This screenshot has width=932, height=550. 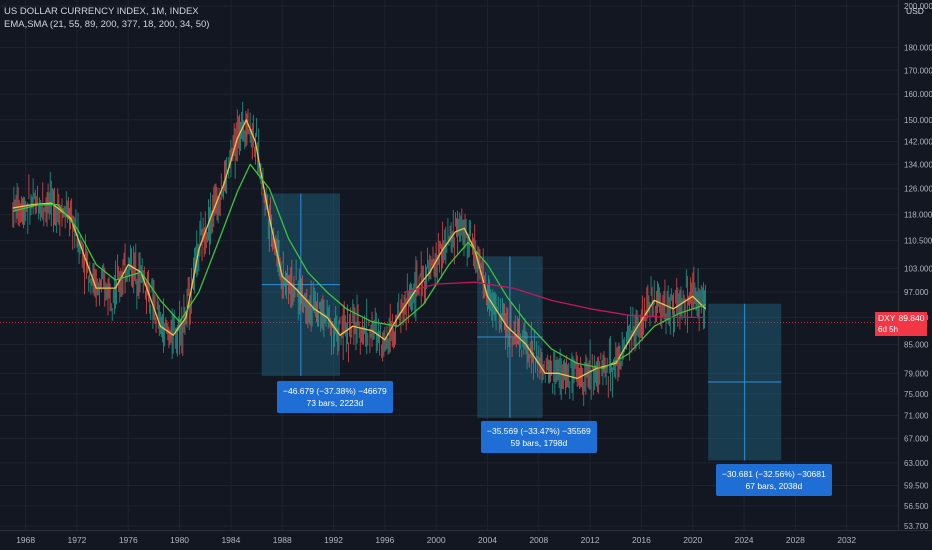 What do you see at coordinates (916, 463) in the screenshot?
I see `y-tick-label: 63.000` at bounding box center [916, 463].